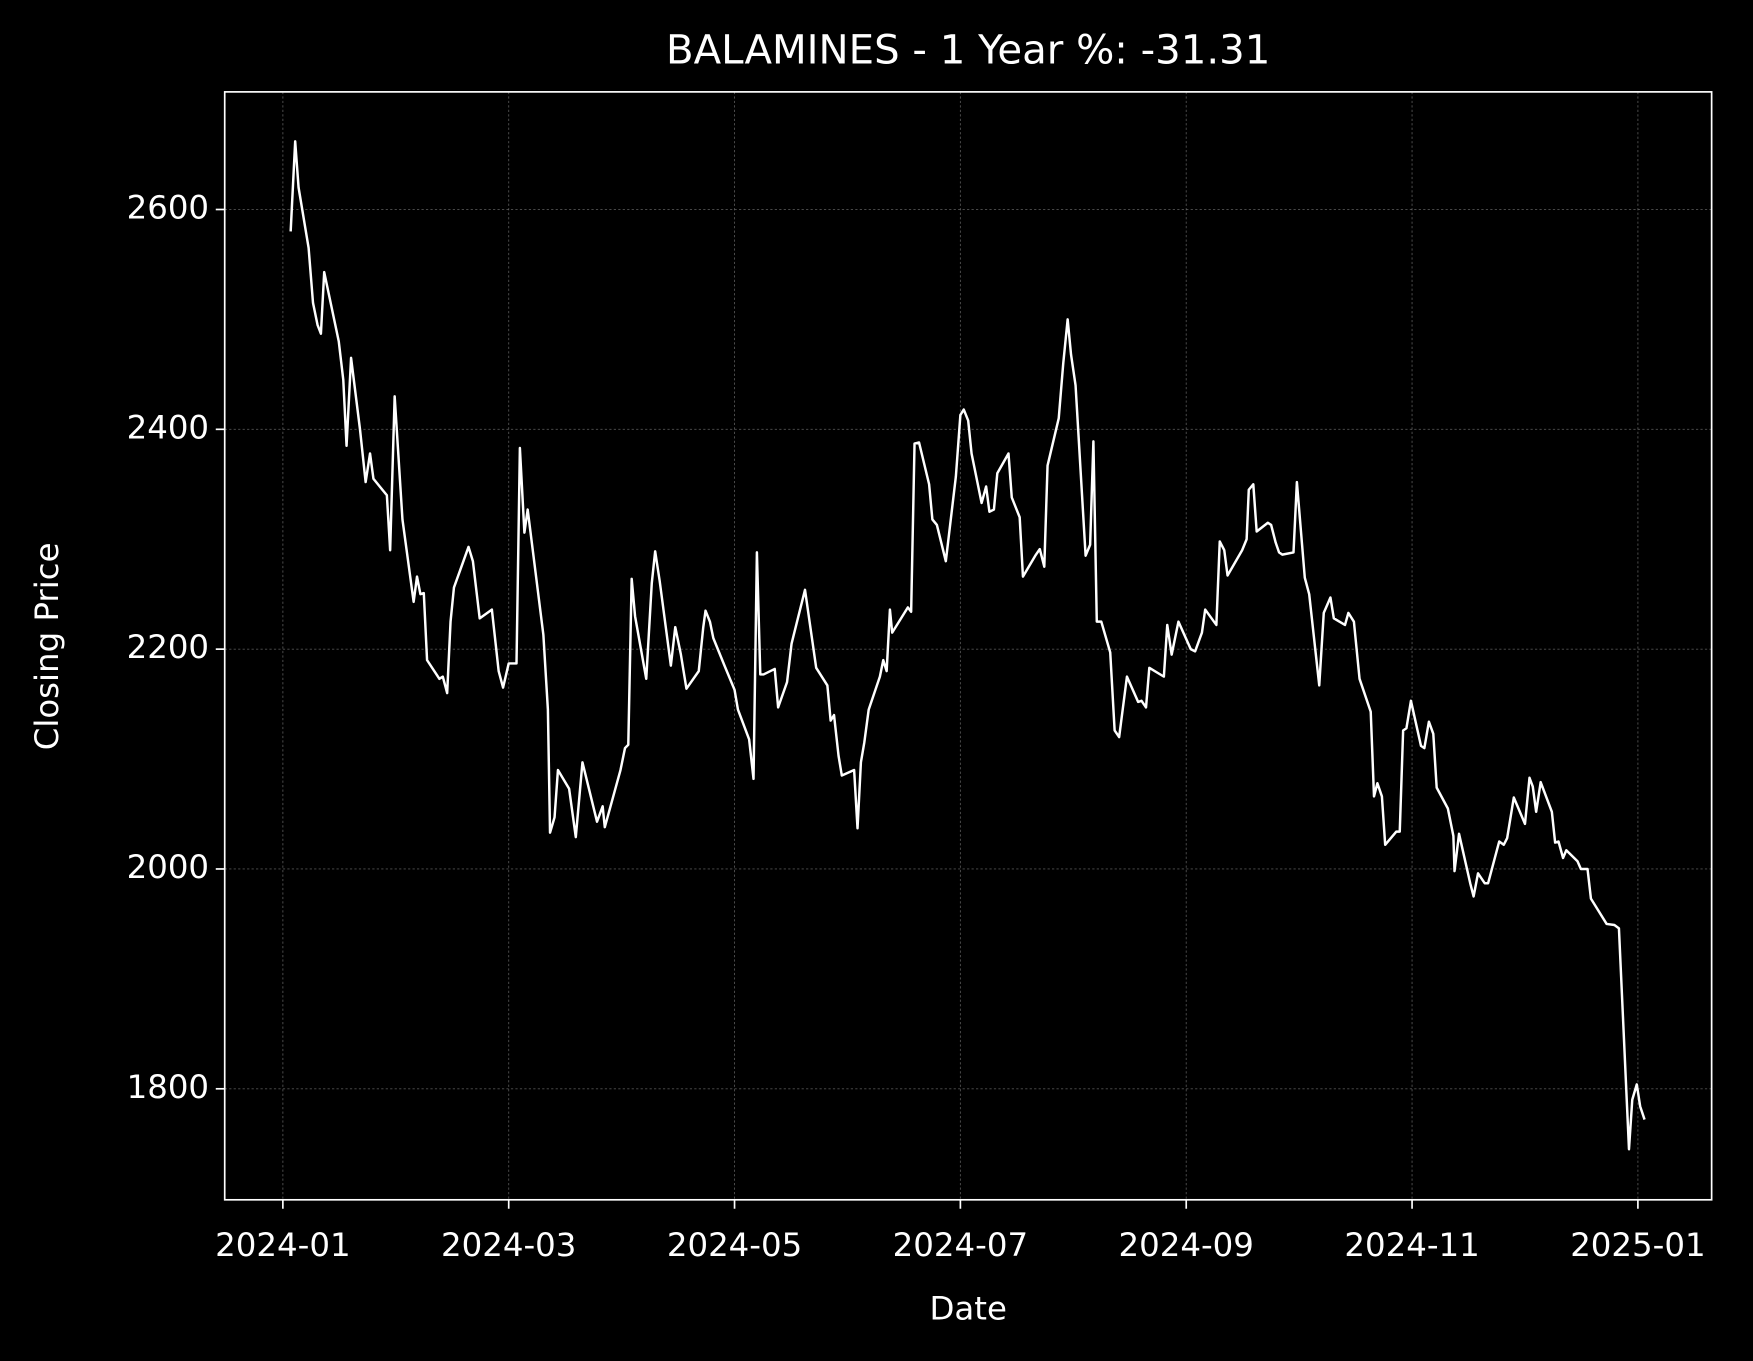  I want to click on y-tick-label: 2600, so click(168, 207).